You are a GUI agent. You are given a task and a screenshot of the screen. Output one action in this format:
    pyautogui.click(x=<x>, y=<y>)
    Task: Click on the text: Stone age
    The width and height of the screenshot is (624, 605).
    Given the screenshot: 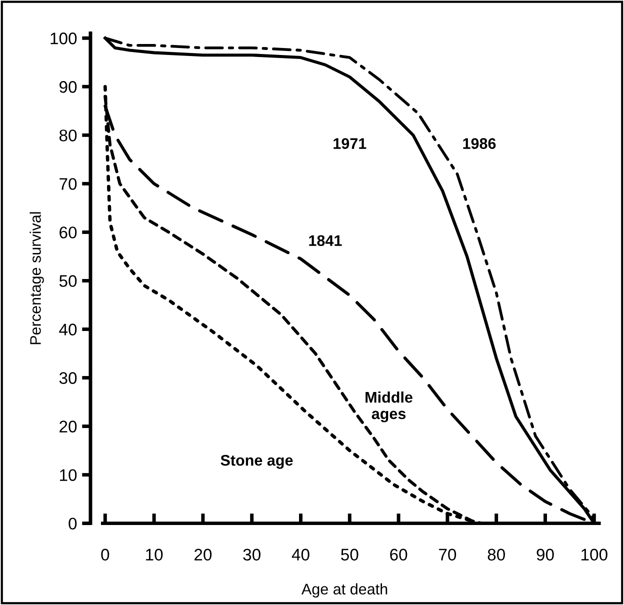 What is the action you would take?
    pyautogui.click(x=256, y=461)
    